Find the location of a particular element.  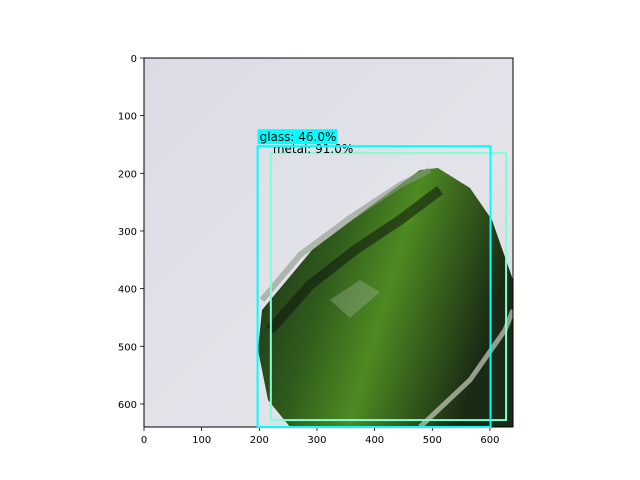

detection-label-glass: glass: 46.0% is located at coordinates (298, 137).